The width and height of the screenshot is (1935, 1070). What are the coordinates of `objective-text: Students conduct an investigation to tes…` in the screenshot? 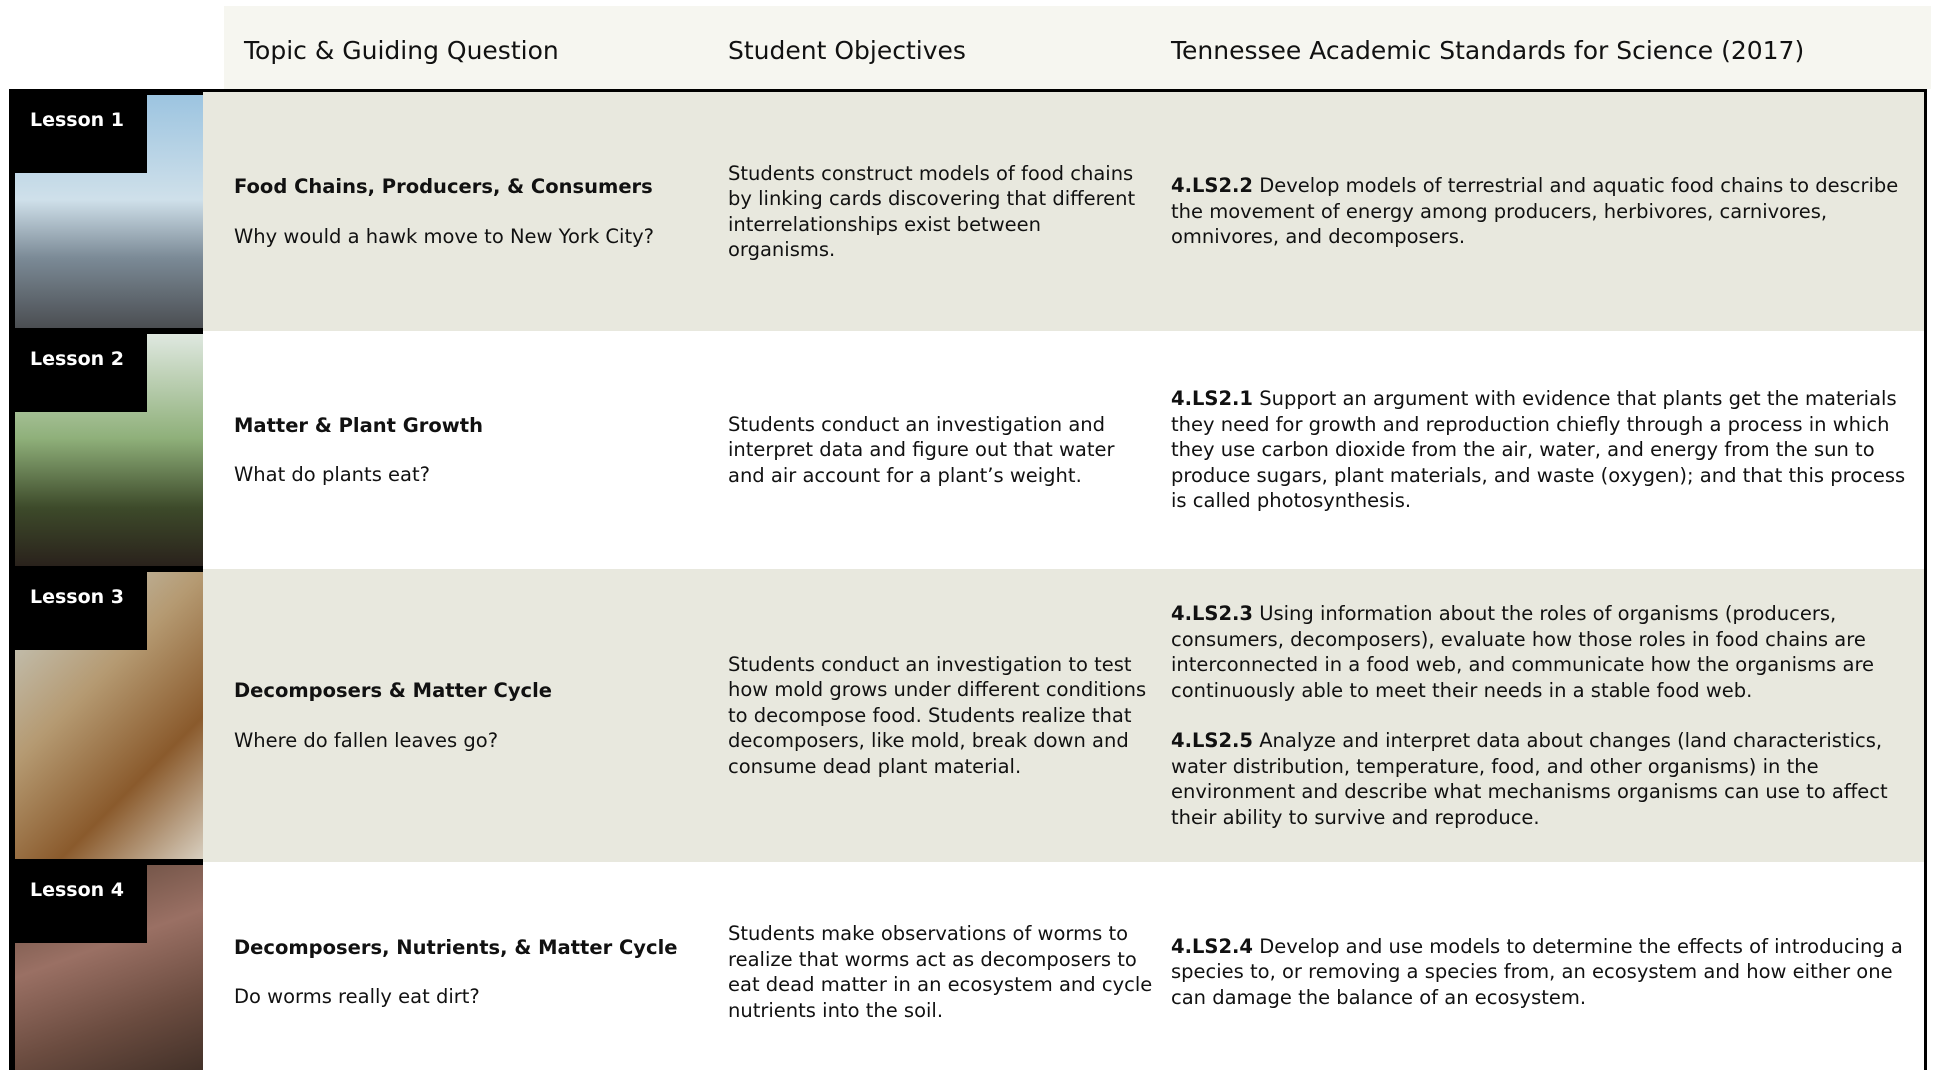 It's located at (937, 715).